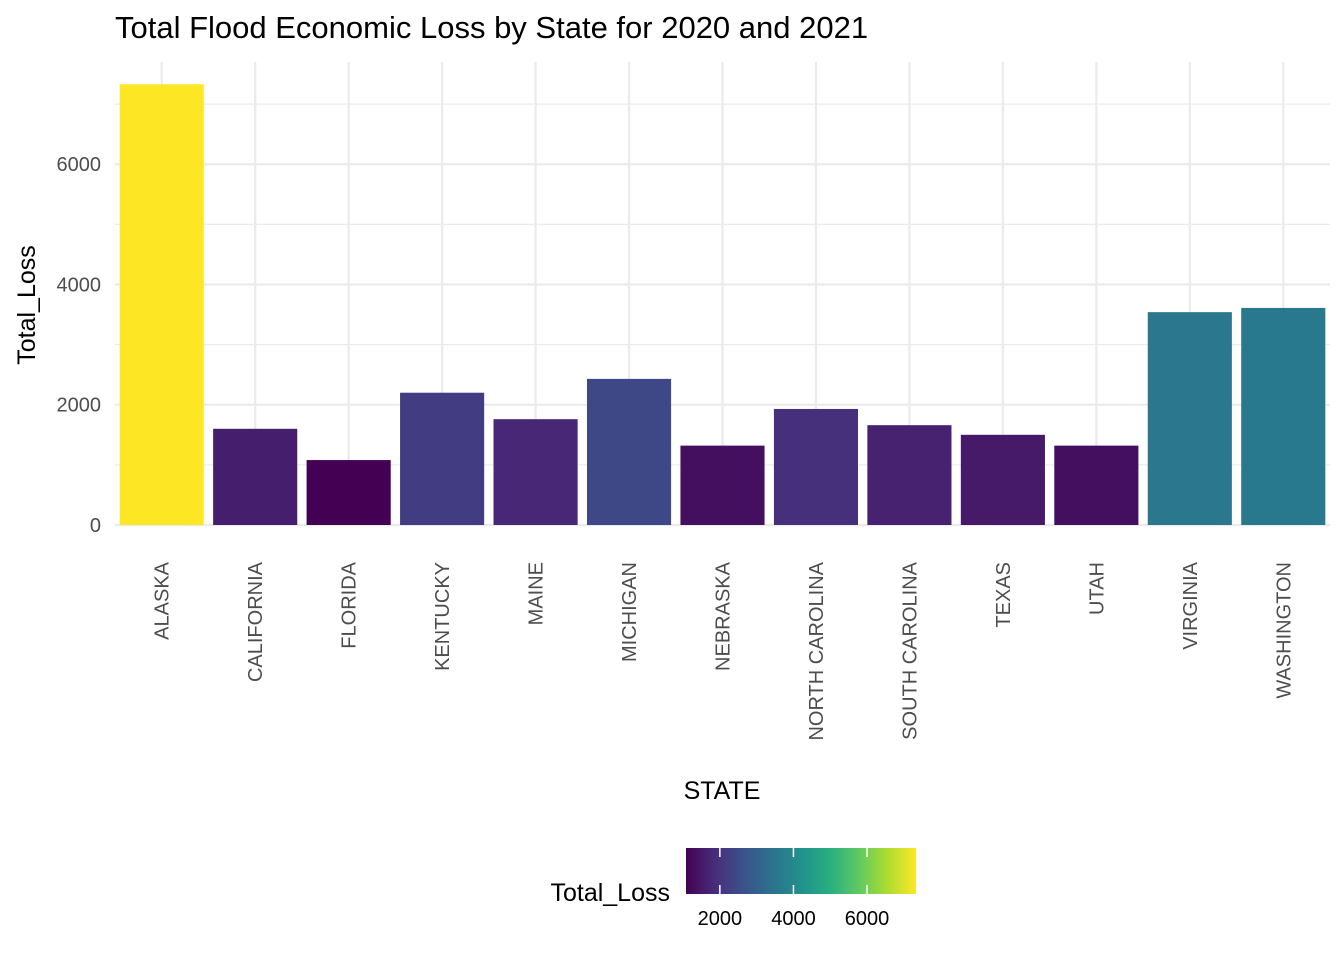 The image size is (1344, 960). What do you see at coordinates (724, 616) in the screenshot?
I see `x-tick-label: NEBRASKA` at bounding box center [724, 616].